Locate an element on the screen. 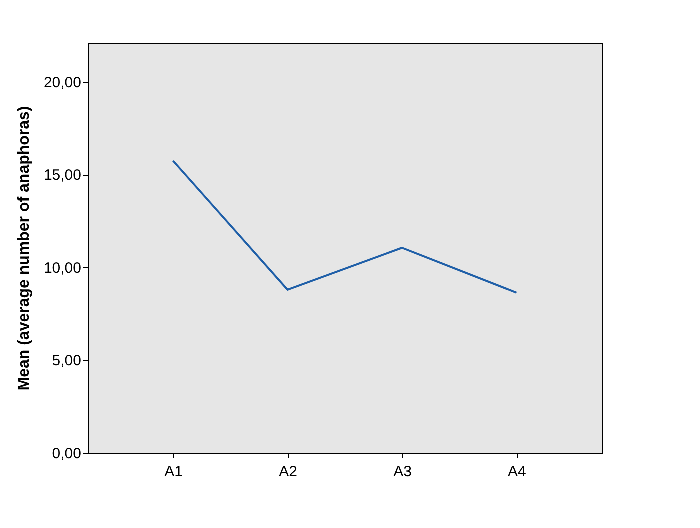  y-tick-label: 5,00 is located at coordinates (67, 361).